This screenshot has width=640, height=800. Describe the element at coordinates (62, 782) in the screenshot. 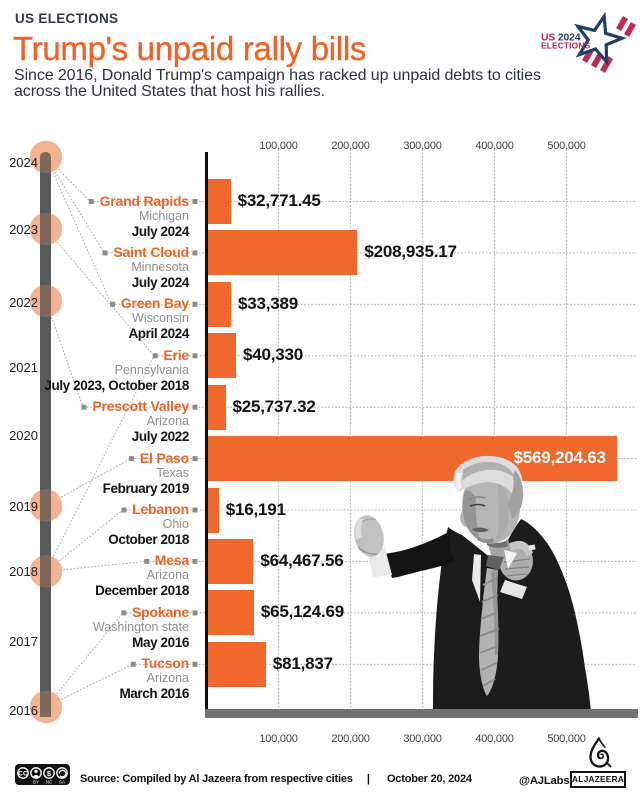

I see `svg-text: SA` at that location.